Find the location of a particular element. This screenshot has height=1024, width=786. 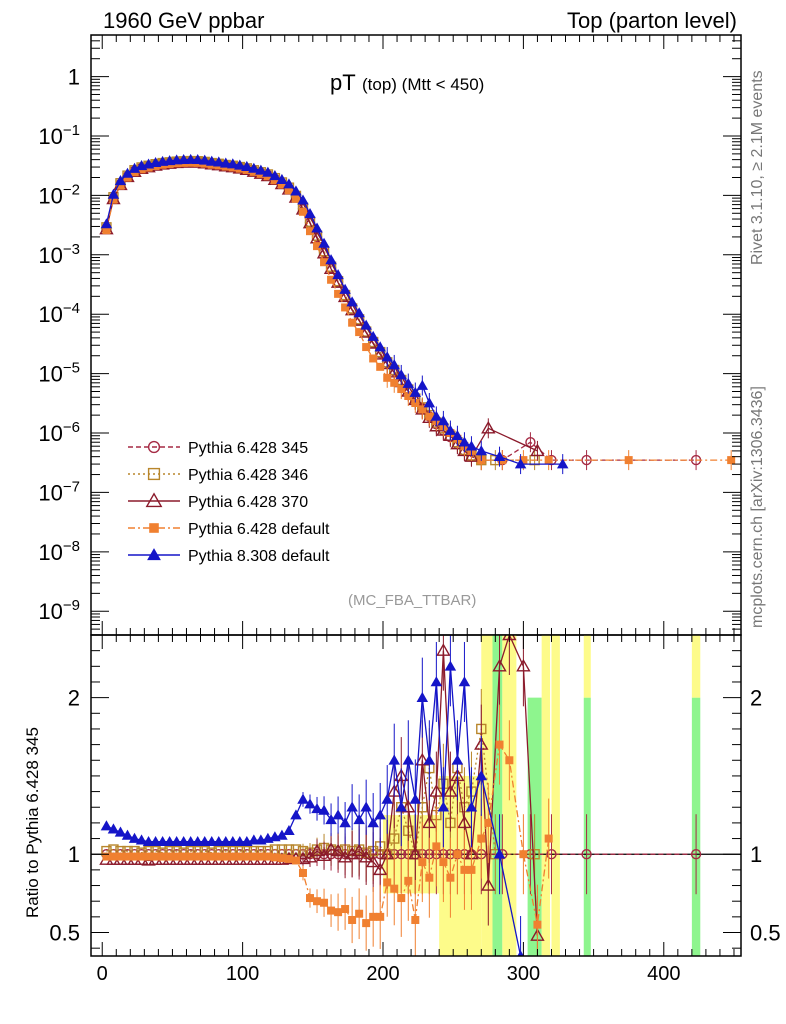

x-tick-label: 300 is located at coordinates (523, 974).